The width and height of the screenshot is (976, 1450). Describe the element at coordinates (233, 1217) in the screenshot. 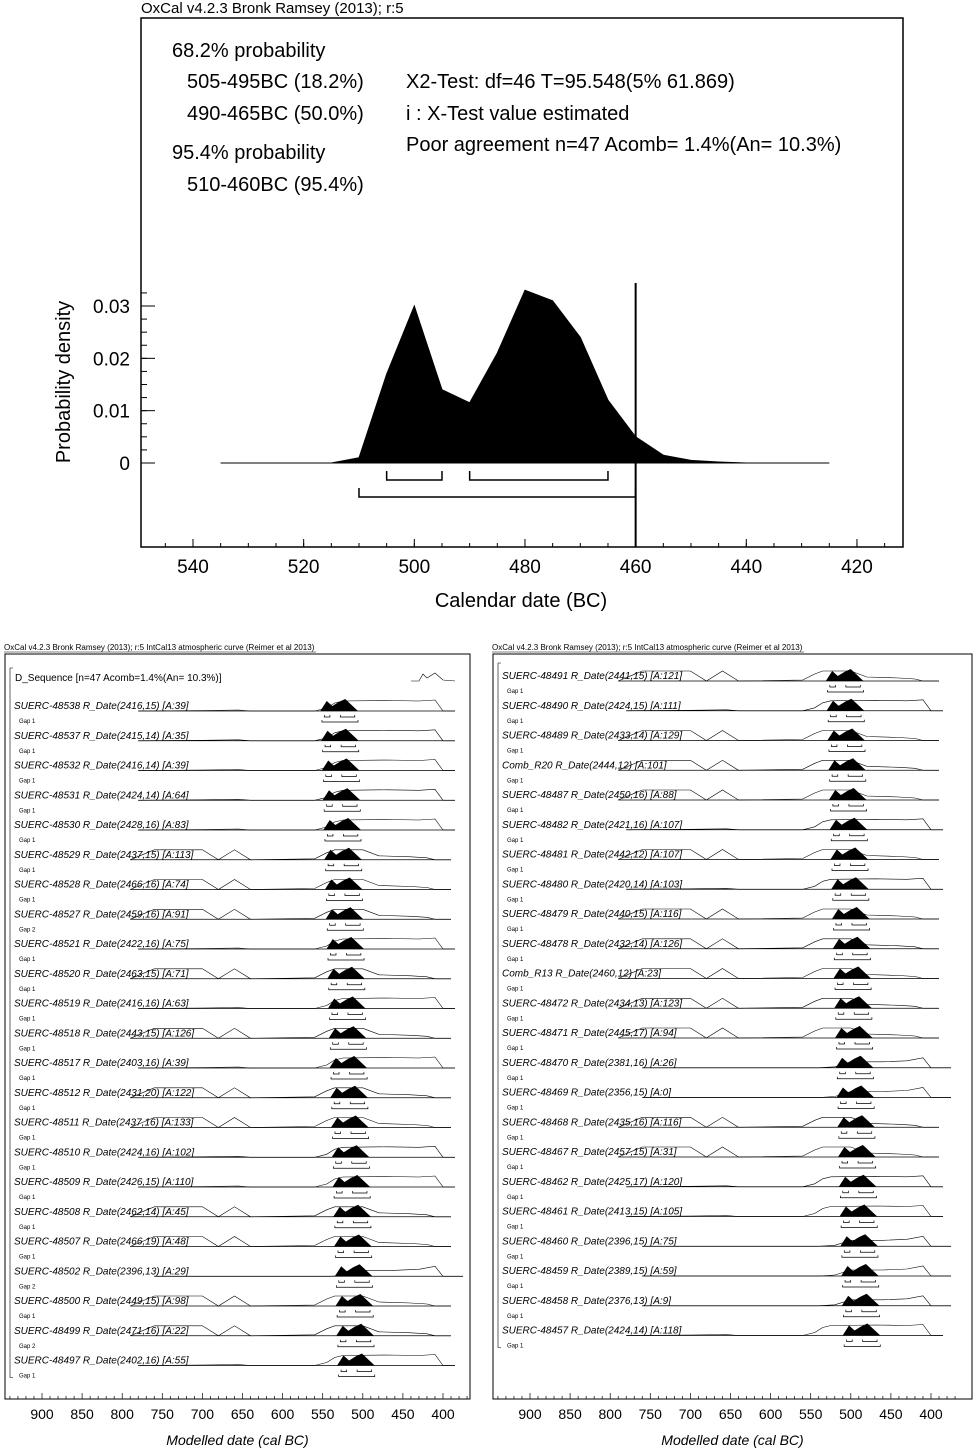

I see `date-row: SUERC-48508 R_Date(2462,14) [A:45] Gap 1` at that location.